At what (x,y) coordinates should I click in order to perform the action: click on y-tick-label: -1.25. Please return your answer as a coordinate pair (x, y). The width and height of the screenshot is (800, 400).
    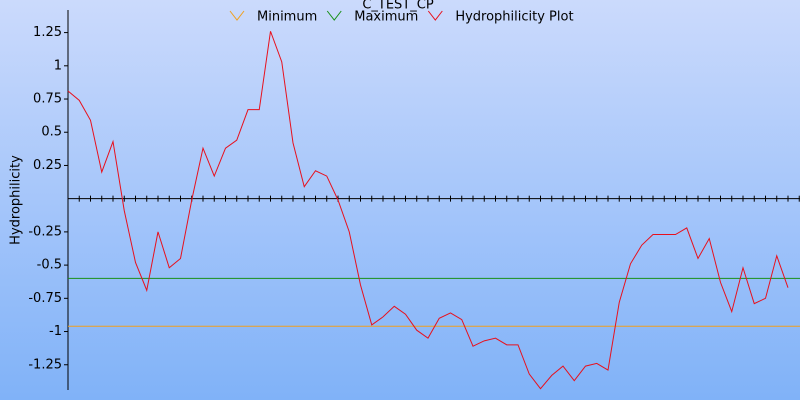
    Looking at the image, I should click on (45, 364).